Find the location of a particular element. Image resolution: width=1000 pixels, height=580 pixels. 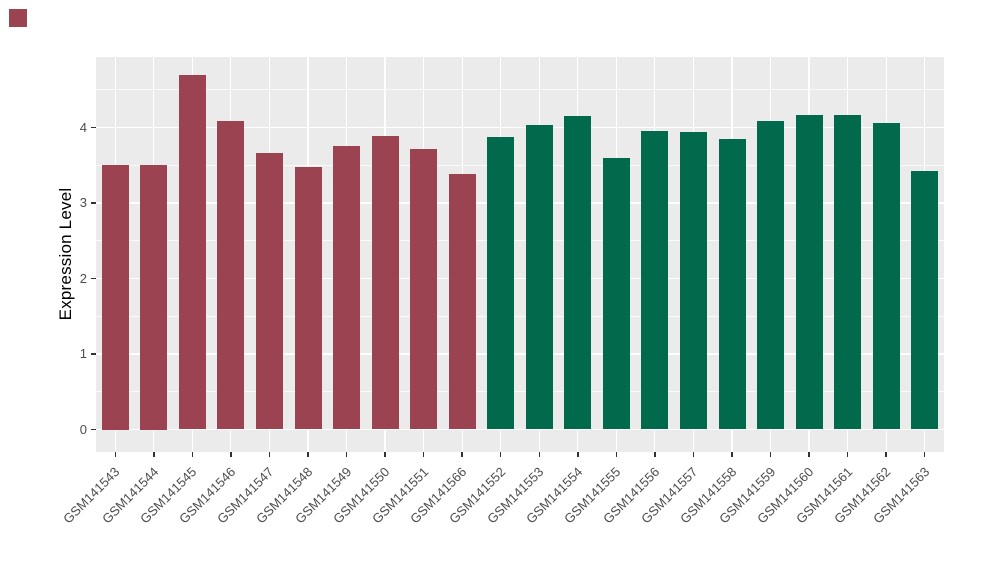

gridline-minor-y-3.5 is located at coordinates (520, 165).